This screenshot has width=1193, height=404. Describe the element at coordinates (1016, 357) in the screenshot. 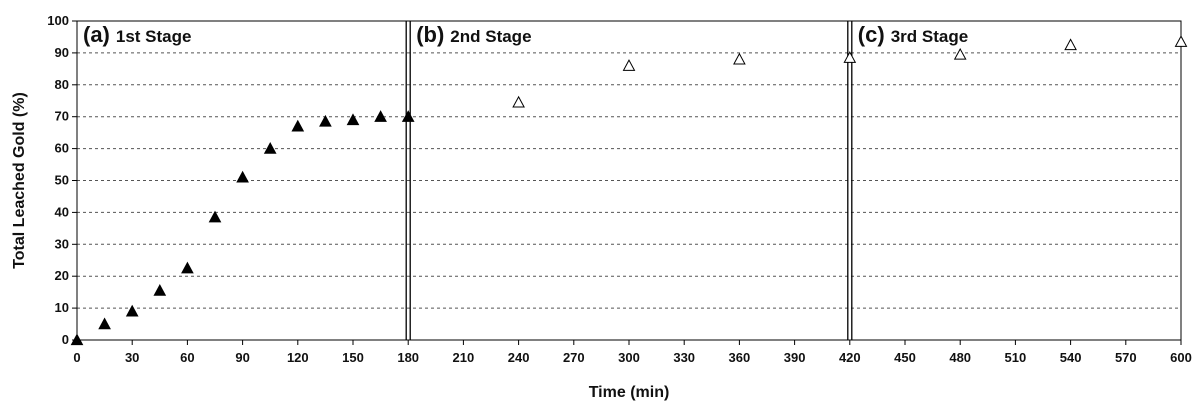

I see `x-tick-label: 510` at that location.